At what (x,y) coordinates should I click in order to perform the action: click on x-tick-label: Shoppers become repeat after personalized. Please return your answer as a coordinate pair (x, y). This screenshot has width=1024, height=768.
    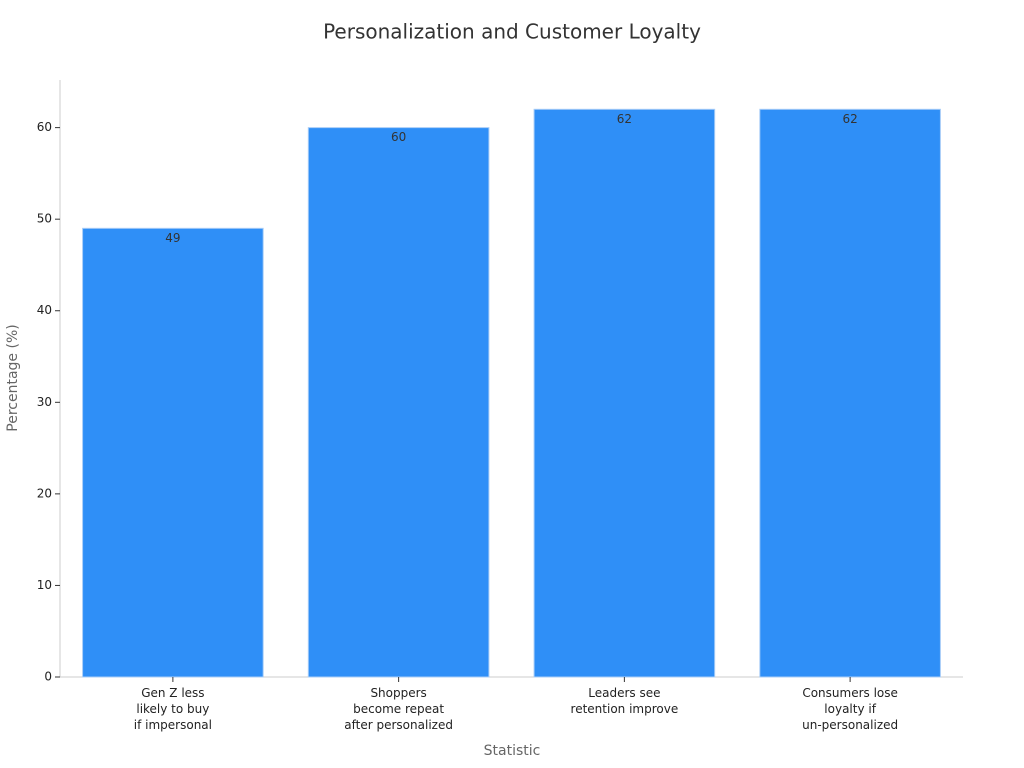
    Looking at the image, I should click on (398, 709).